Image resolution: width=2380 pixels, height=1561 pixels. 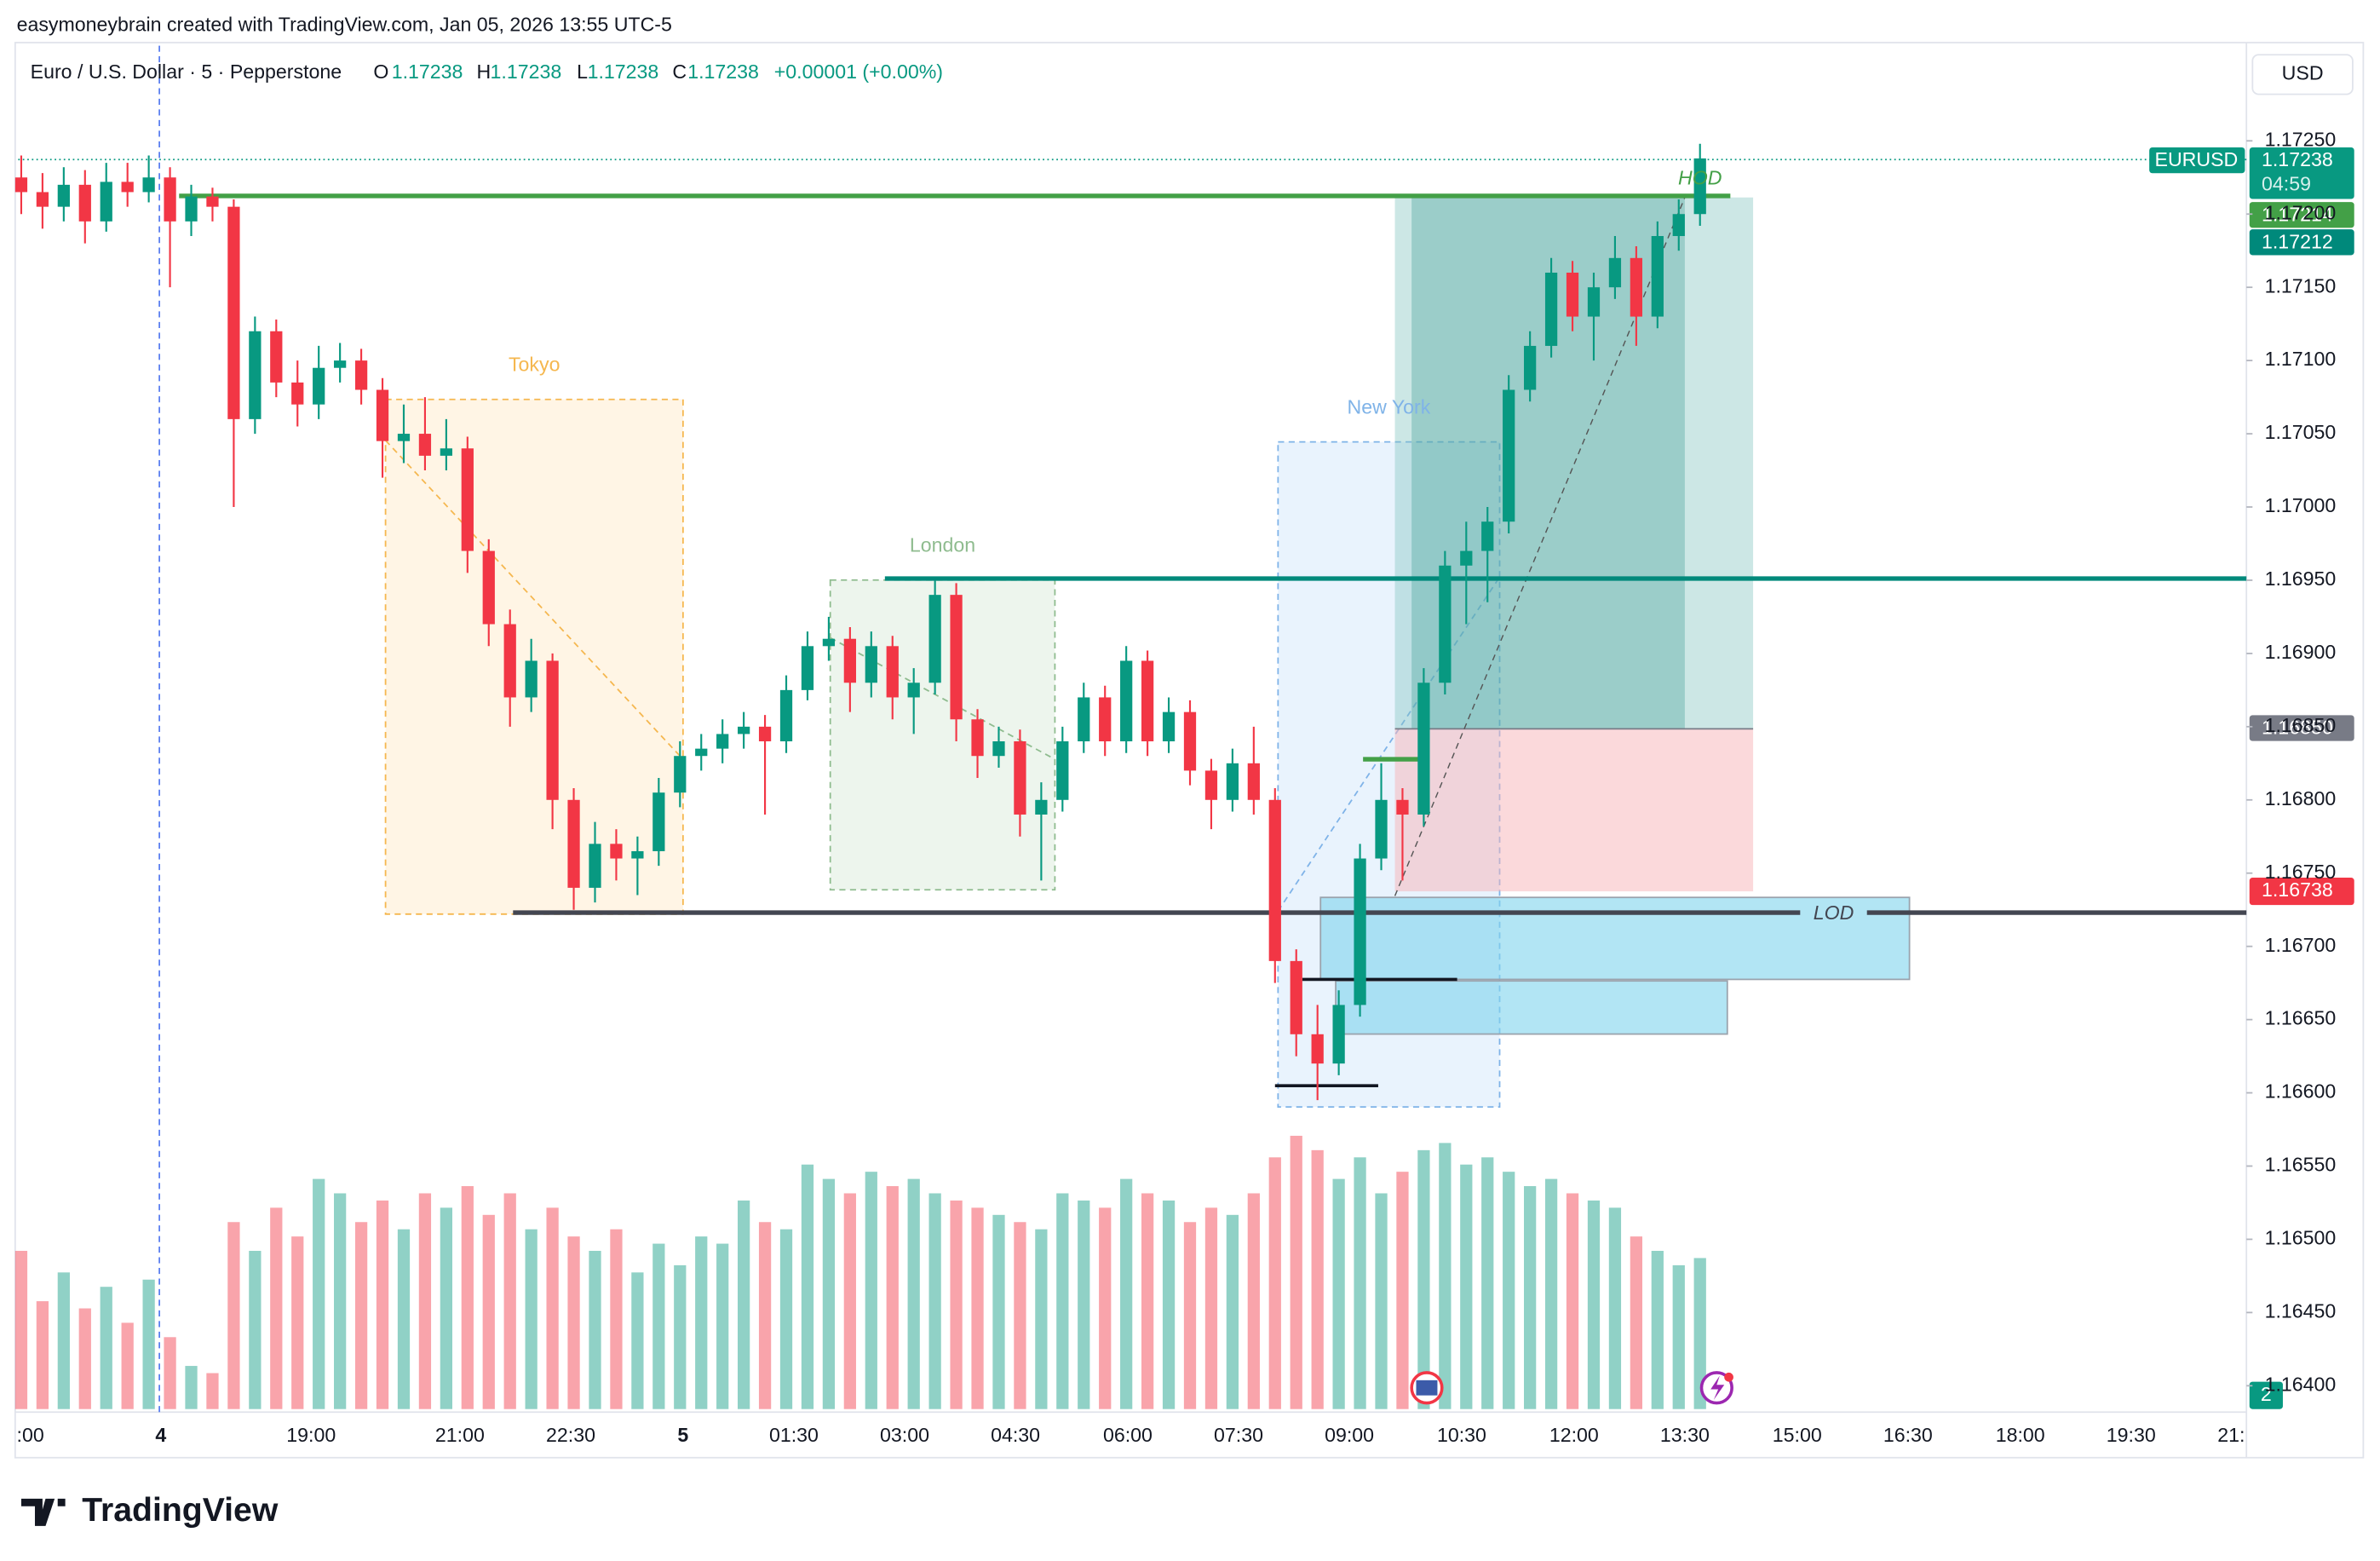 What do you see at coordinates (2131, 1435) in the screenshot?
I see `x-tick-label: 19:30` at bounding box center [2131, 1435].